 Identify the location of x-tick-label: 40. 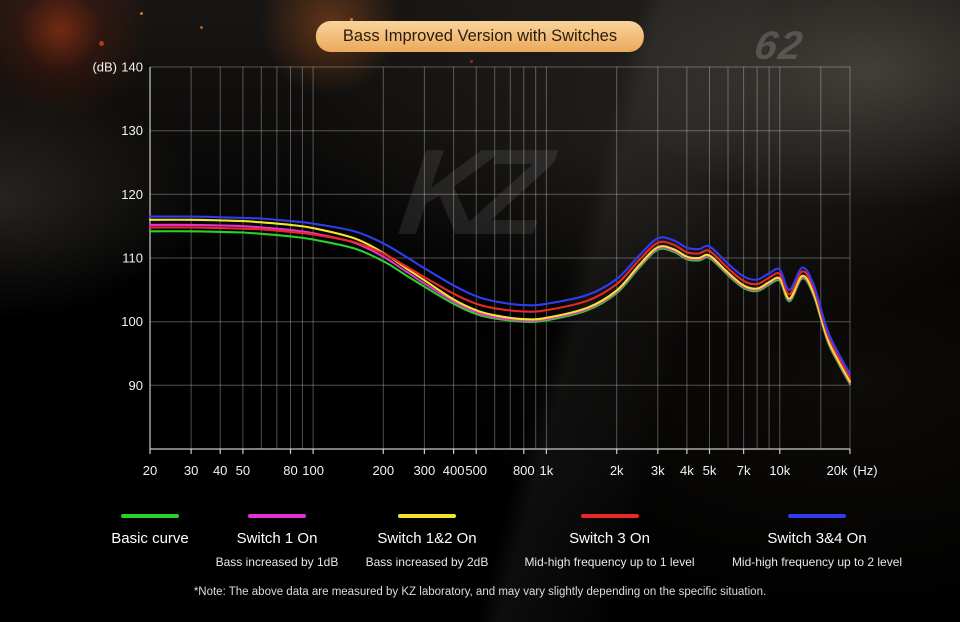
(220, 470).